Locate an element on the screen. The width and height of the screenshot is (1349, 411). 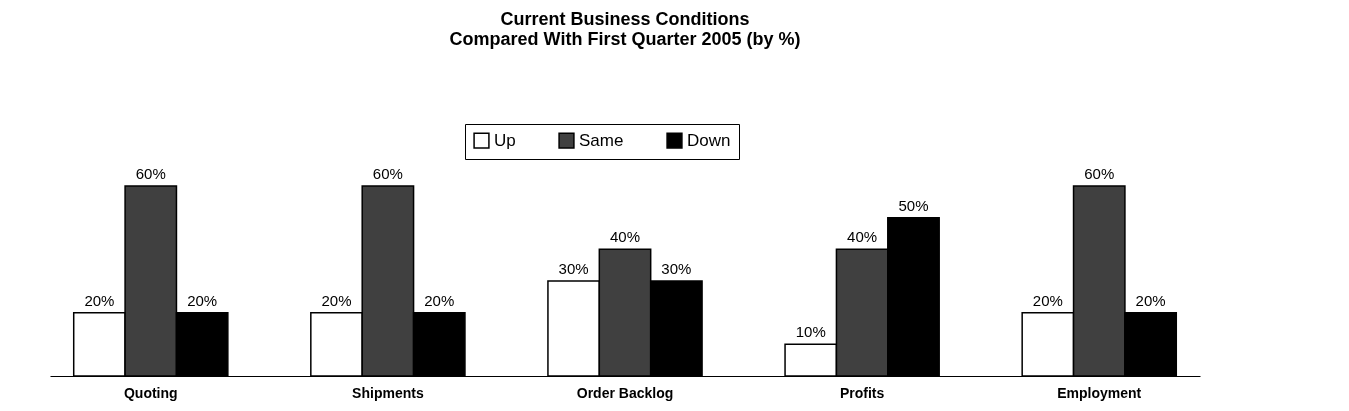
x-tick-label: Profits is located at coordinates (862, 392).